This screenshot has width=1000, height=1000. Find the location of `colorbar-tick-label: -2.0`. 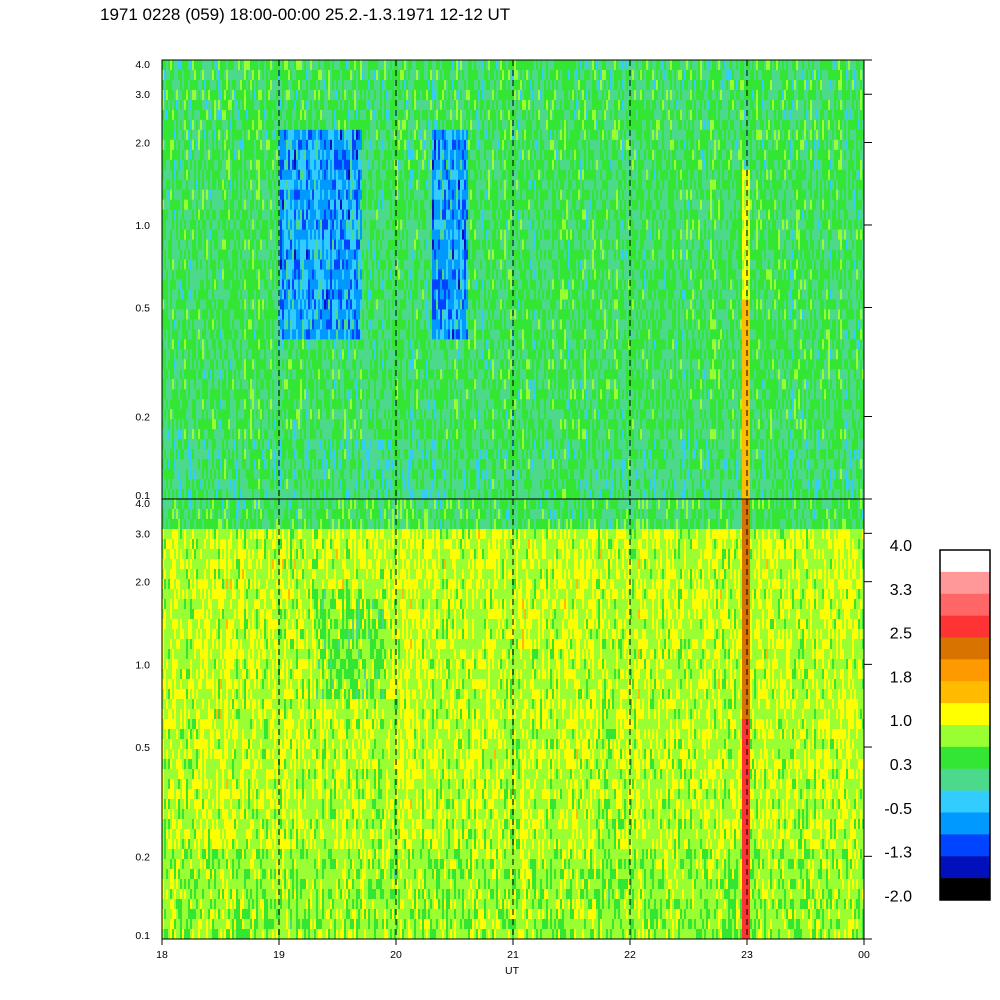

colorbar-tick-label: -2.0 is located at coordinates (898, 896).